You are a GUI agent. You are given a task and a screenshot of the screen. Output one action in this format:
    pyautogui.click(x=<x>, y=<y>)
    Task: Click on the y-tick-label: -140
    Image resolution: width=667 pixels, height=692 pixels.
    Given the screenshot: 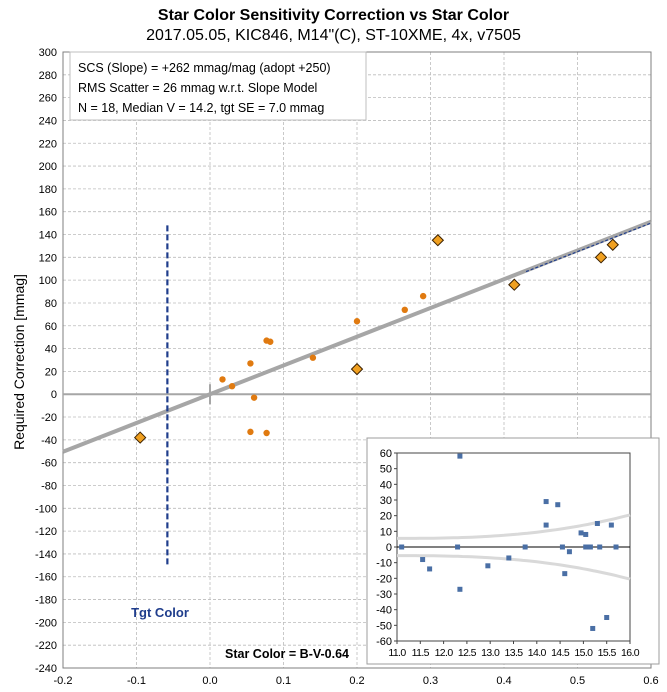 What is the action you would take?
    pyautogui.click(x=46, y=555)
    